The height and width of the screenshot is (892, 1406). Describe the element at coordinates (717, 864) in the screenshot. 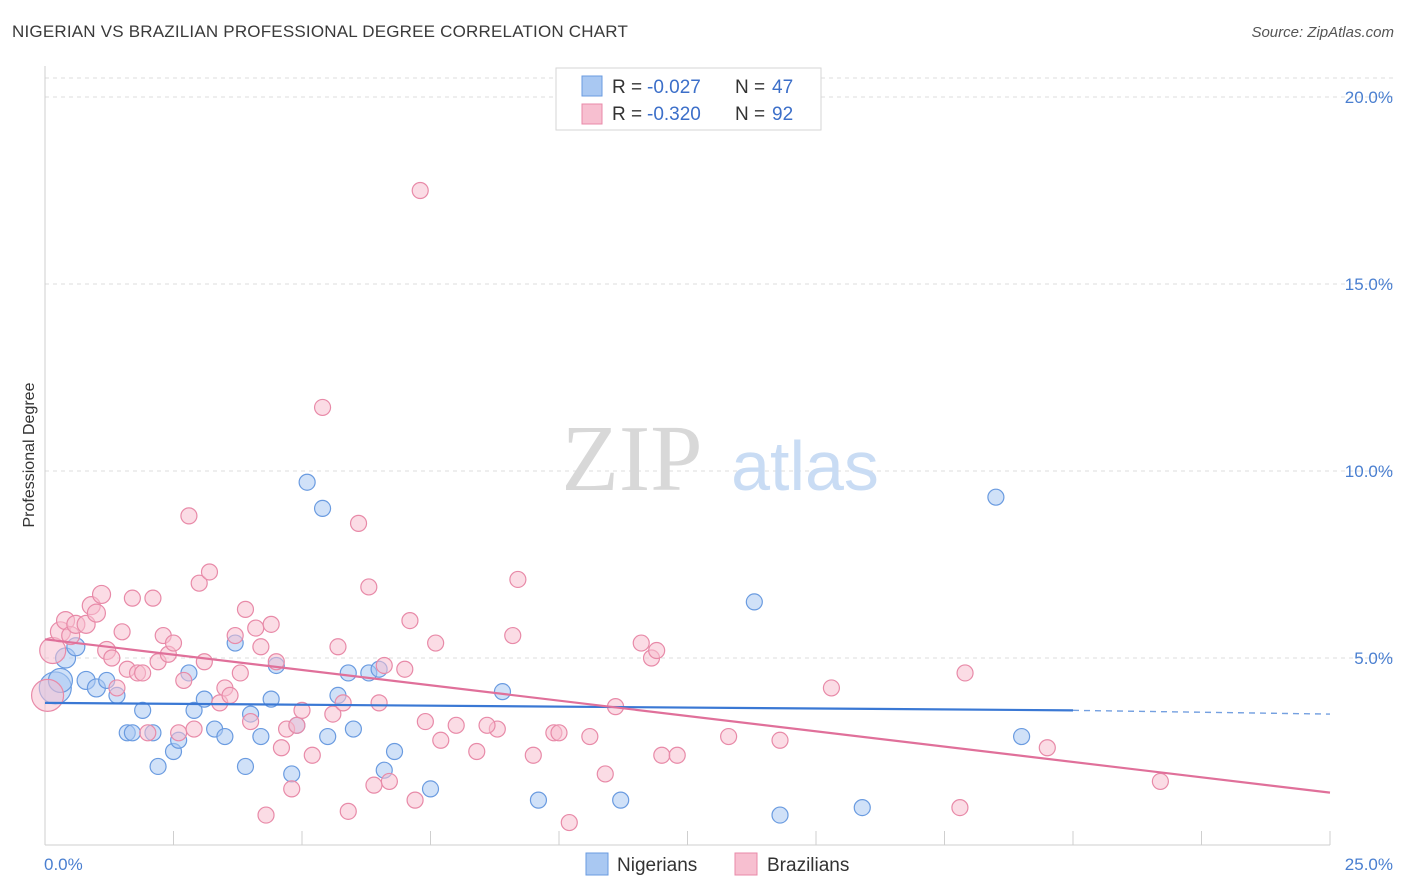

I see `series-legend: Nigerians Brazilians` at that location.